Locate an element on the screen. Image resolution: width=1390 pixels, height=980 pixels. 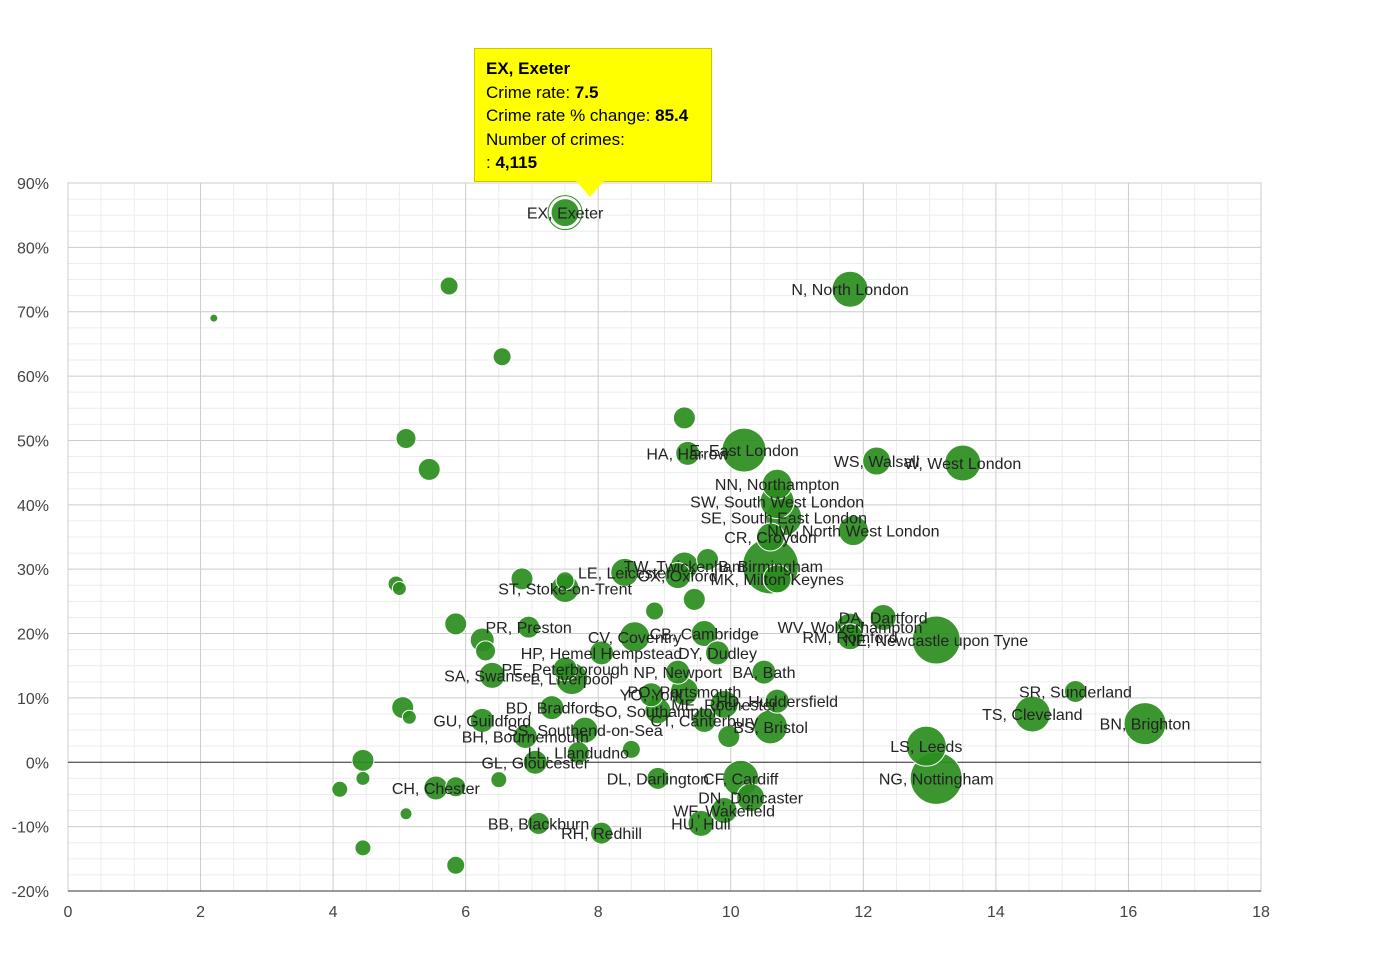
bubble-label: GL, Gloucester is located at coordinates (535, 763).